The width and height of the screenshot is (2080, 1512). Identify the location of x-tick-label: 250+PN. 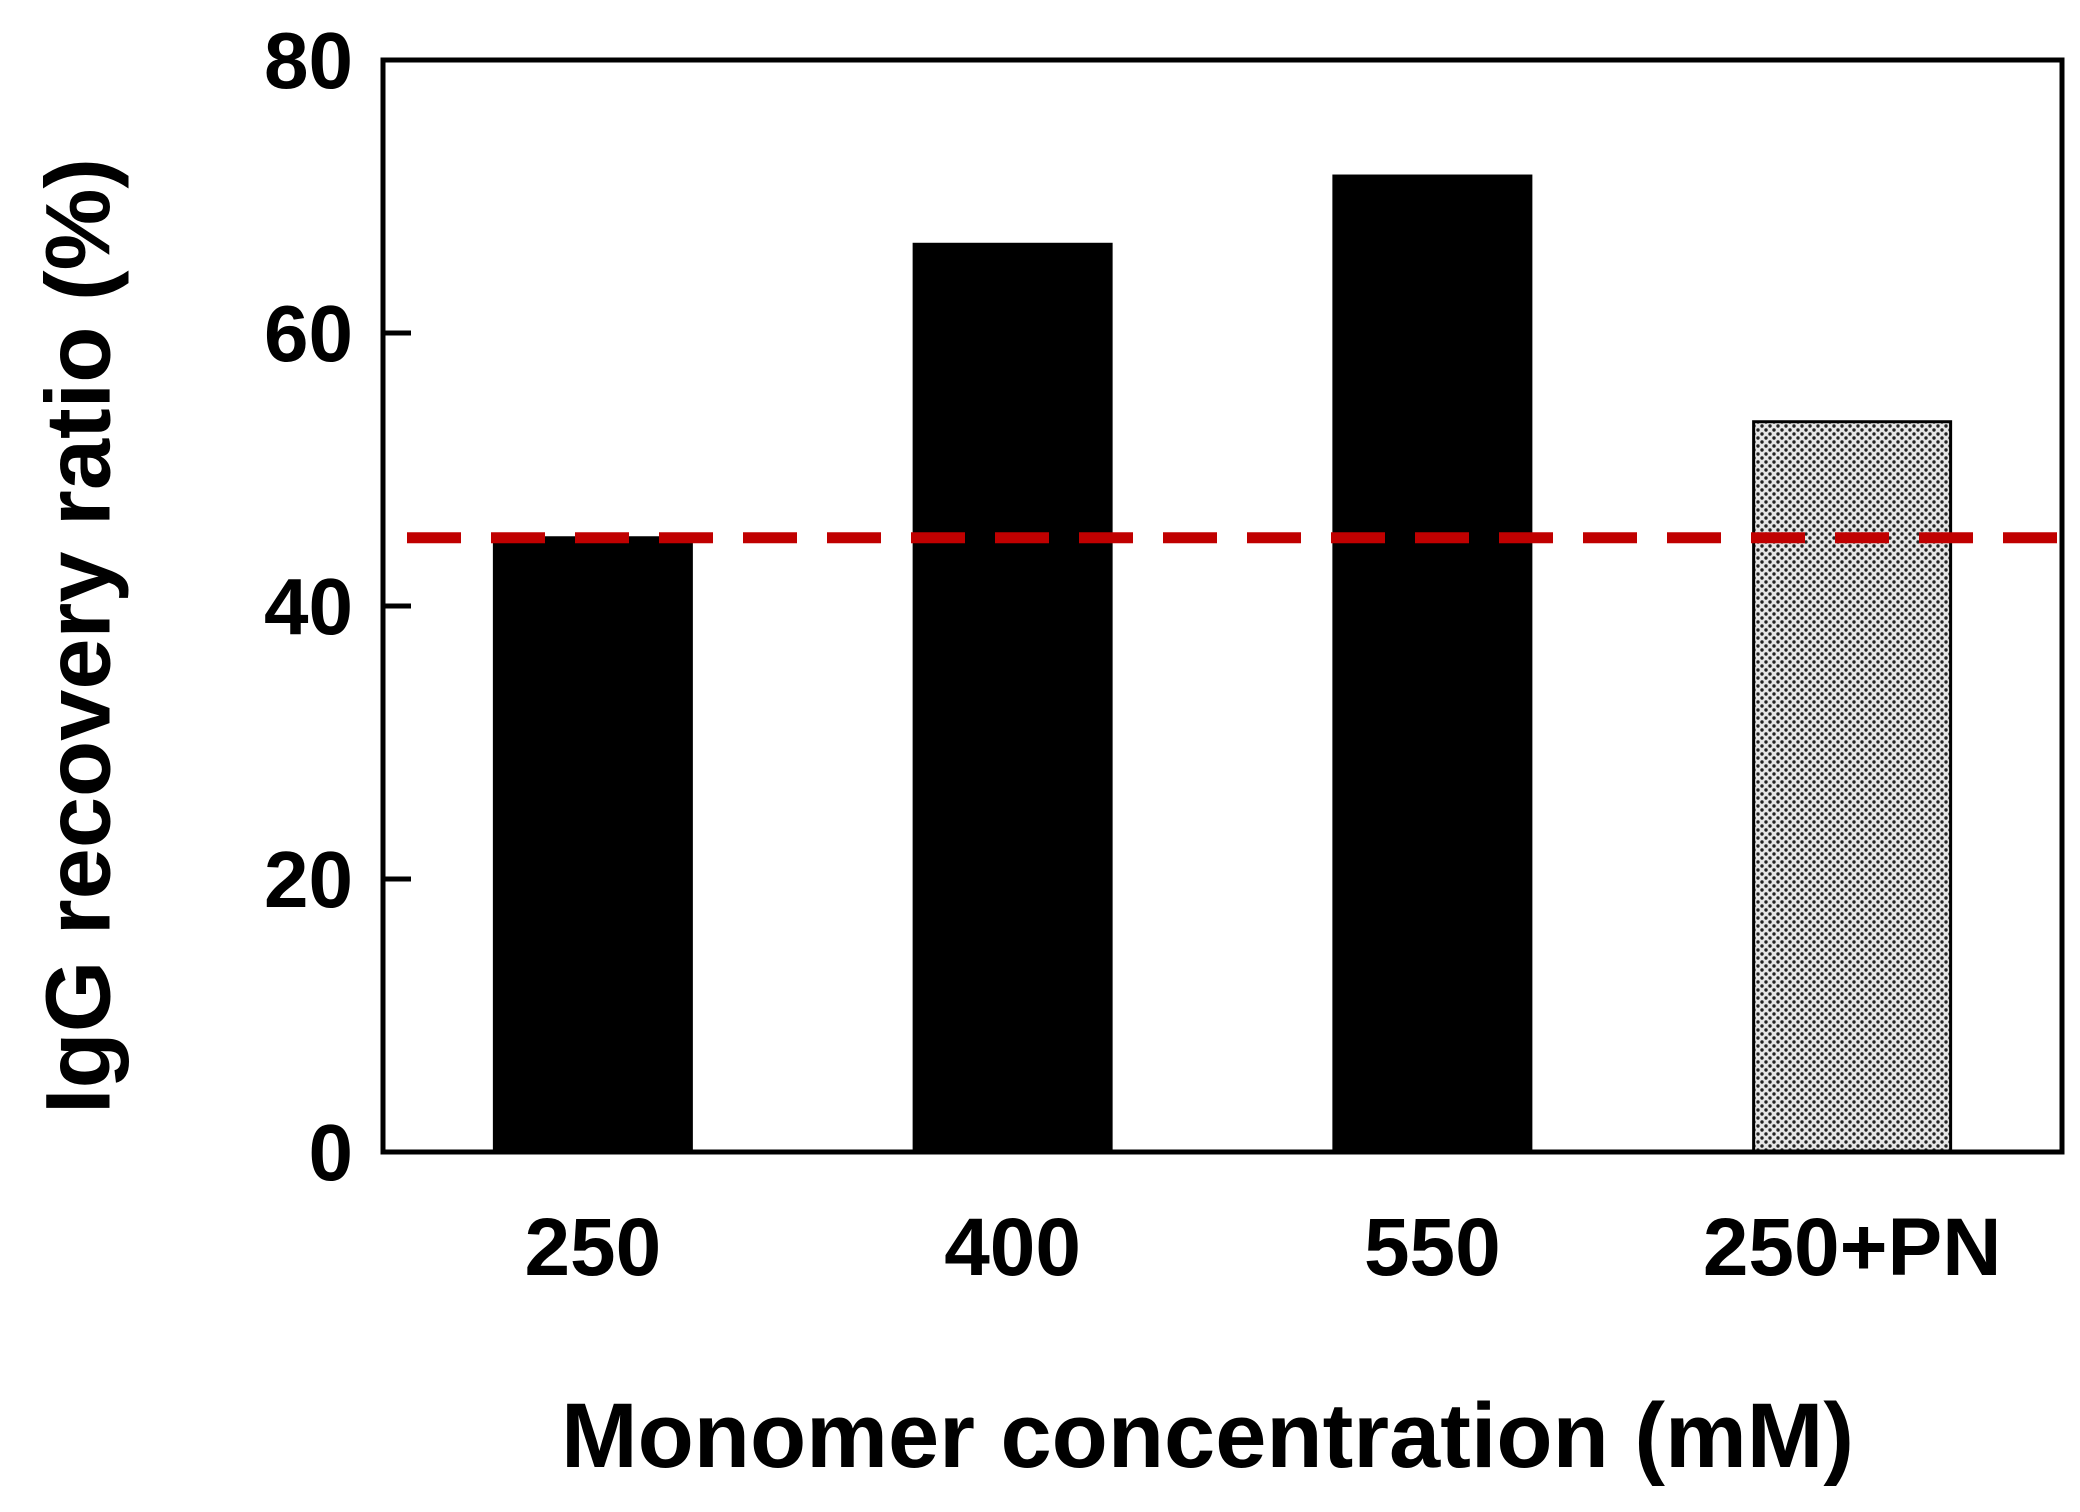
(1852, 1247).